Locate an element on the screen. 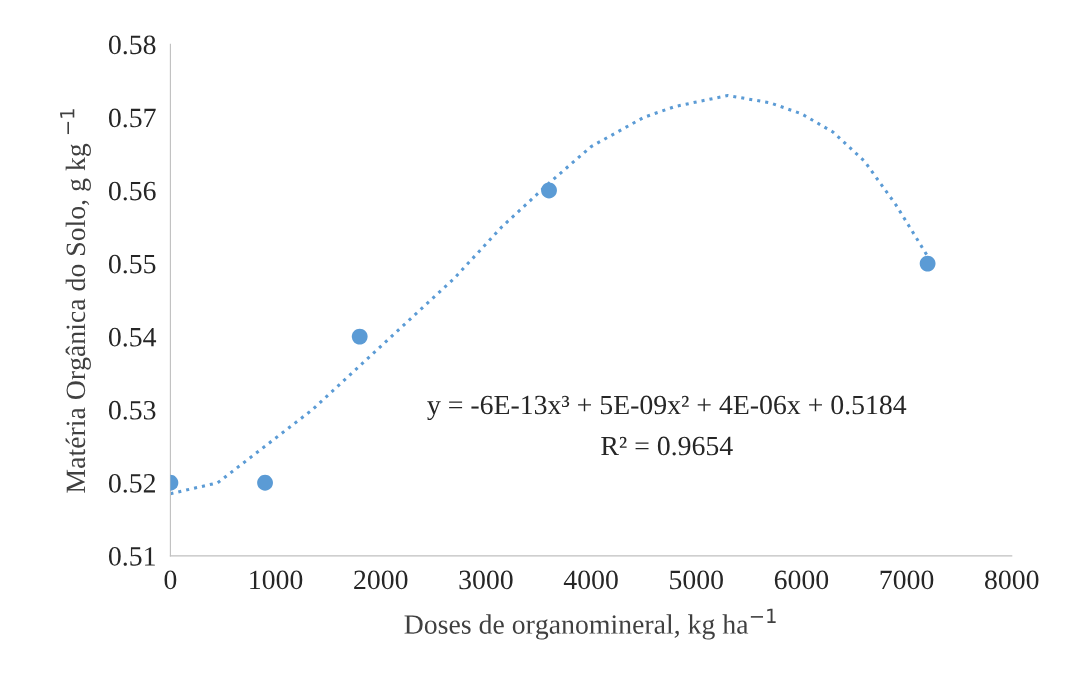 The image size is (1065, 682). x-tick-label: 4000 is located at coordinates (590, 580).